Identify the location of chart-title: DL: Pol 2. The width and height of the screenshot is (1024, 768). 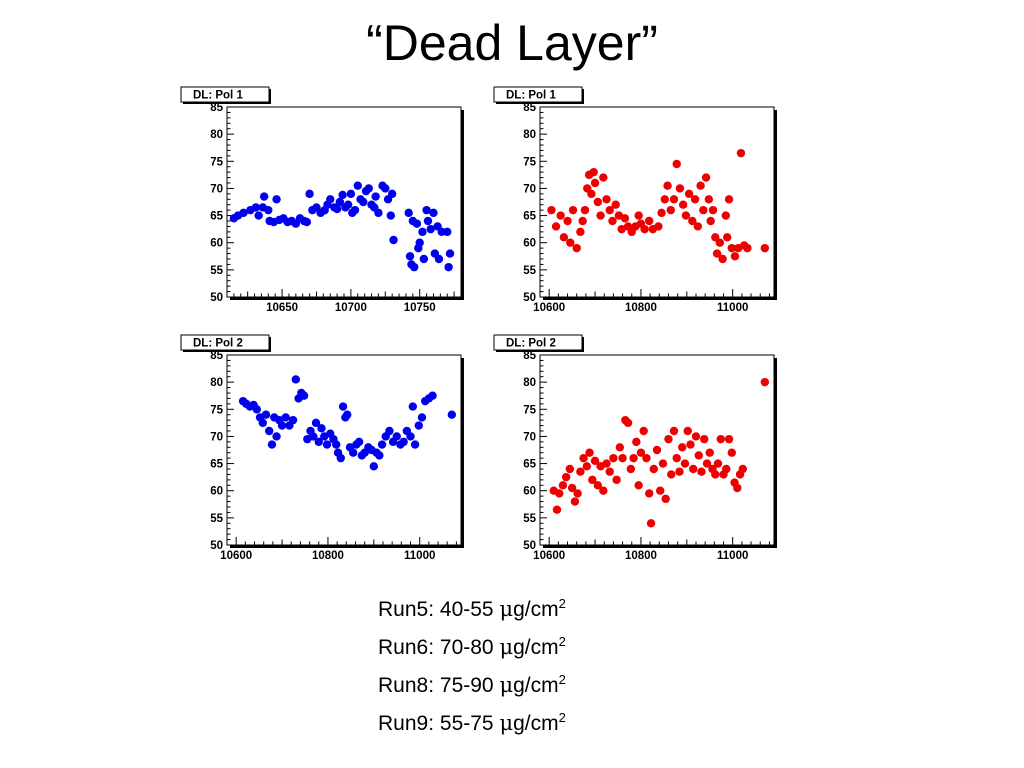
(218, 344).